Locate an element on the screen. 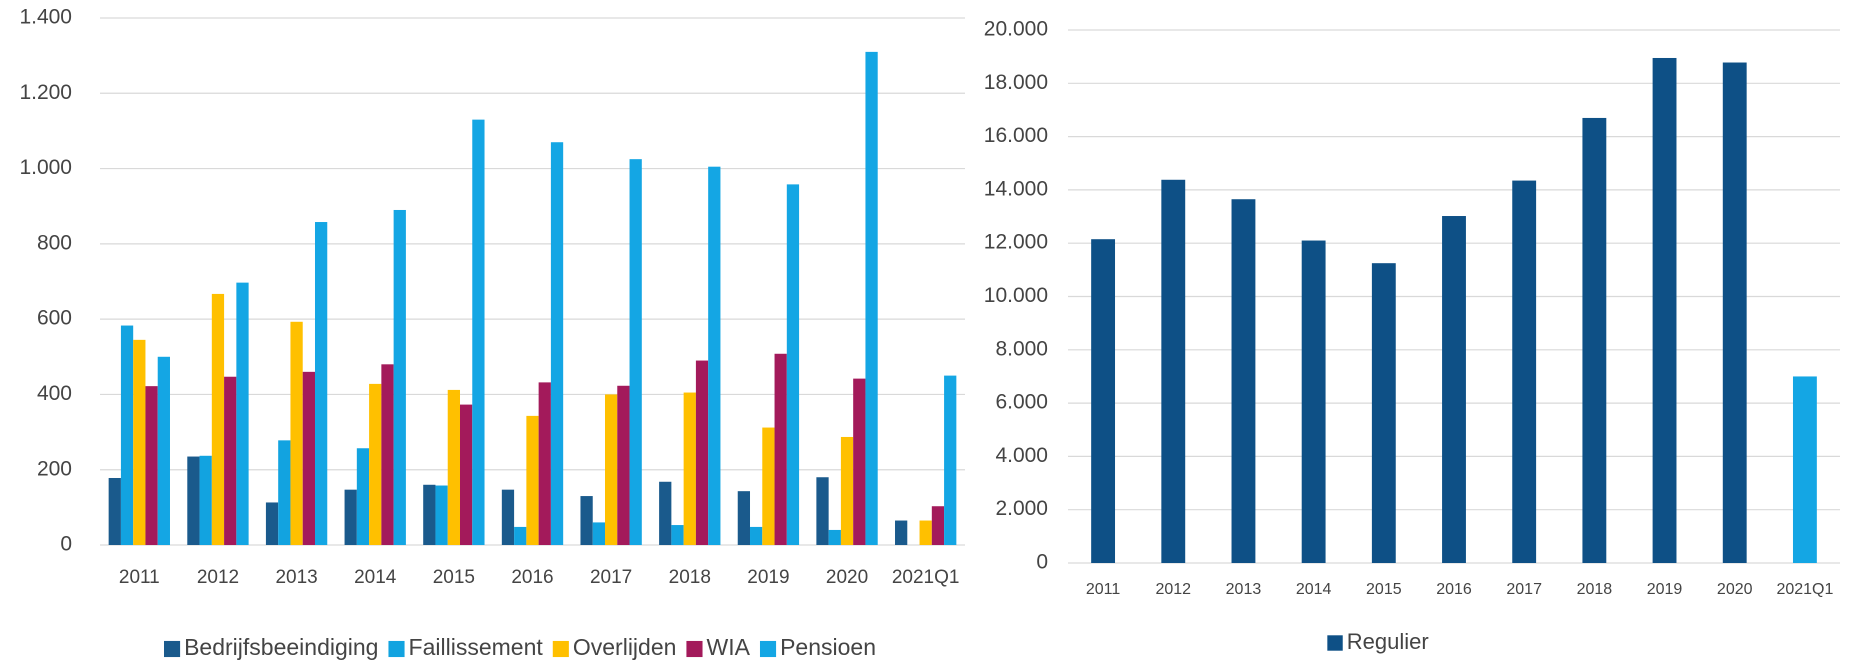 Image resolution: width=1850 pixels, height=662 pixels. y-tick-label: 8.000 is located at coordinates (1021, 348).